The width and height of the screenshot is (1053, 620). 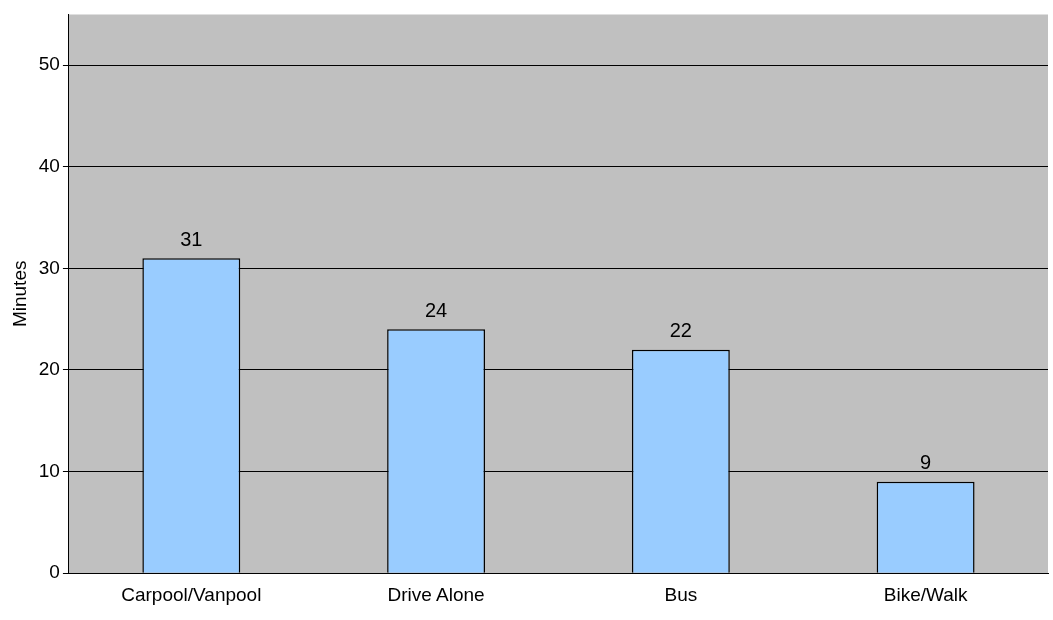 What do you see at coordinates (49, 470) in the screenshot?
I see `y-tick-label: 10` at bounding box center [49, 470].